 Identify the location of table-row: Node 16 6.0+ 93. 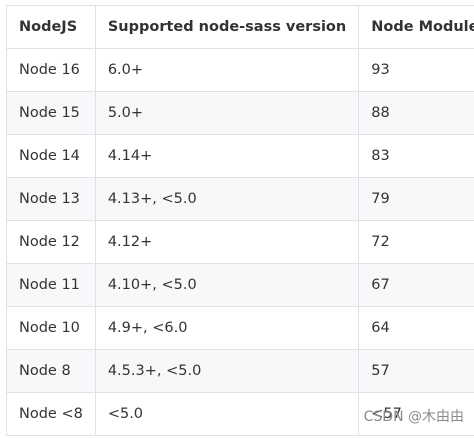
(240, 70).